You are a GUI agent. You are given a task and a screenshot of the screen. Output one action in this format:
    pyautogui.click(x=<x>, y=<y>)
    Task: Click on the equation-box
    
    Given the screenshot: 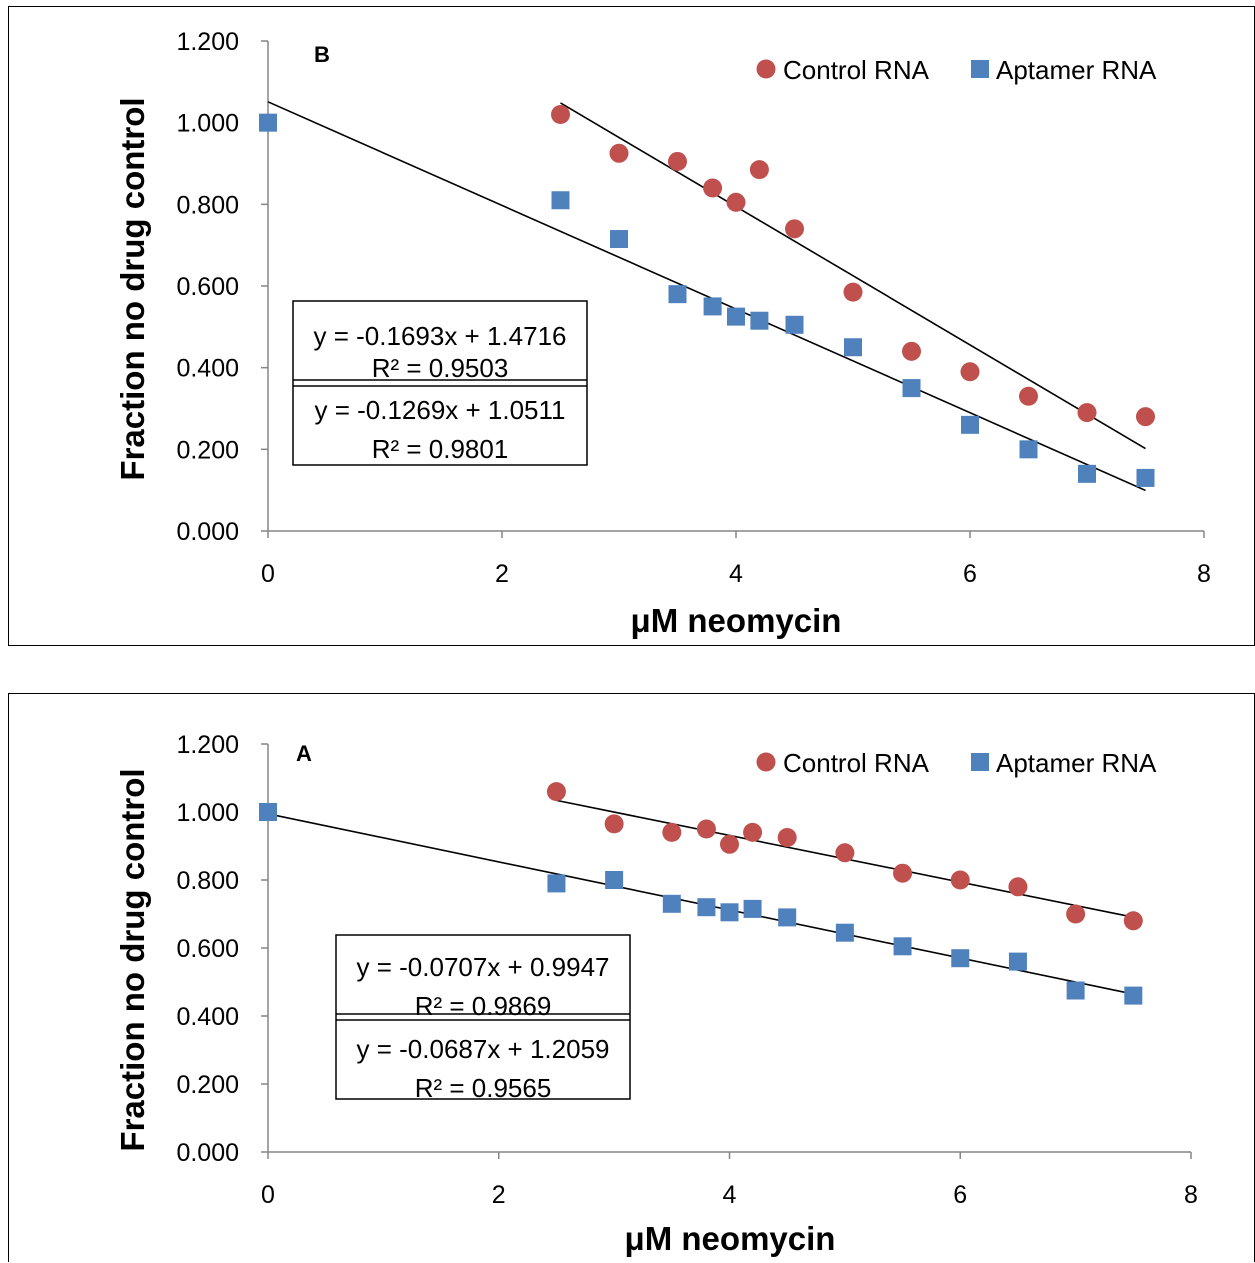 What is the action you would take?
    pyautogui.click(x=440, y=383)
    